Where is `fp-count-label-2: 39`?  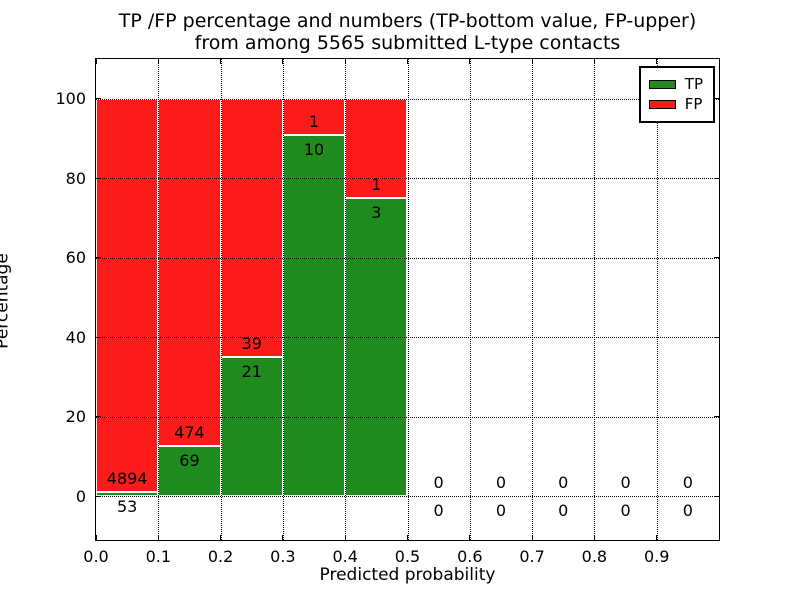
fp-count-label-2: 39 is located at coordinates (251, 344).